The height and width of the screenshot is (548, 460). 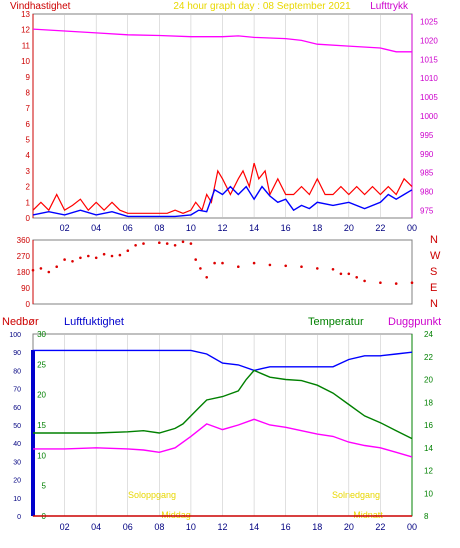 What do you see at coordinates (286, 228) in the screenshot?
I see `panel1-x-tick: 16` at bounding box center [286, 228].